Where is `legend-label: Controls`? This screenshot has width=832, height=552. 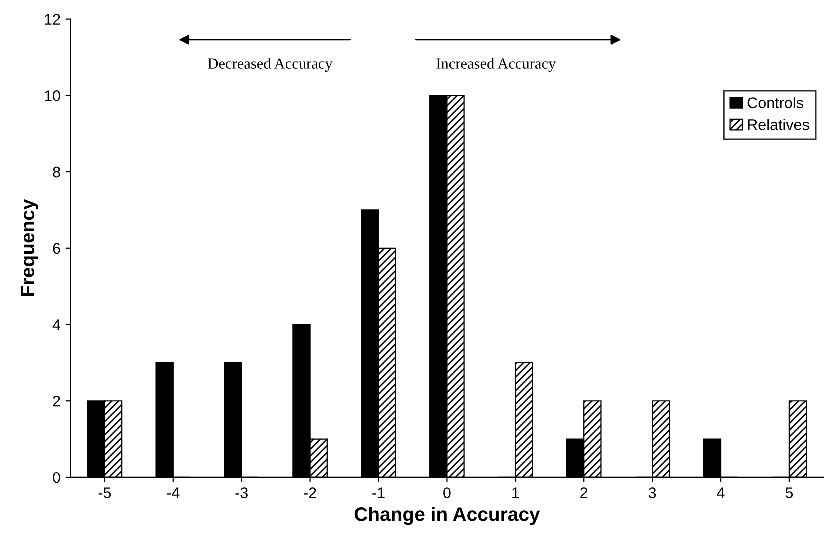 legend-label: Controls is located at coordinates (776, 102).